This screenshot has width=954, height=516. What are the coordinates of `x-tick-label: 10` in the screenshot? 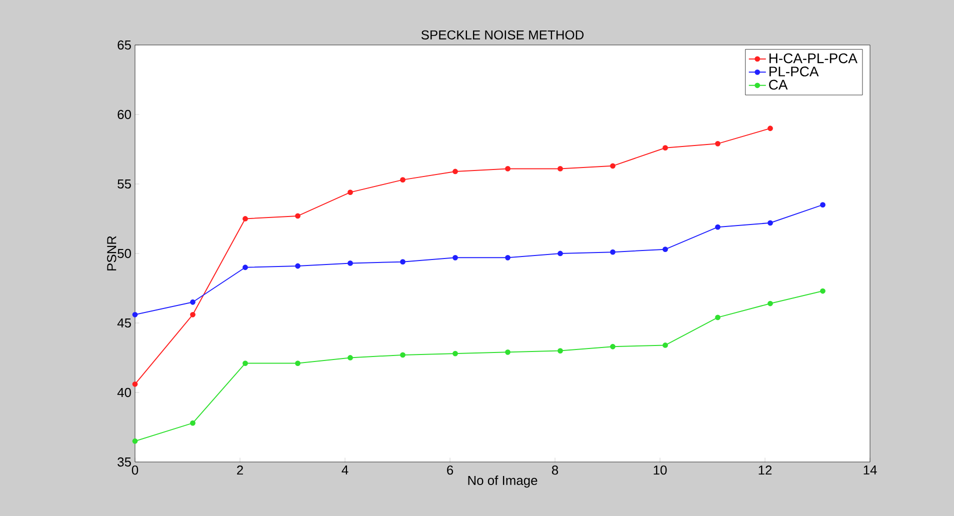 It's located at (660, 470).